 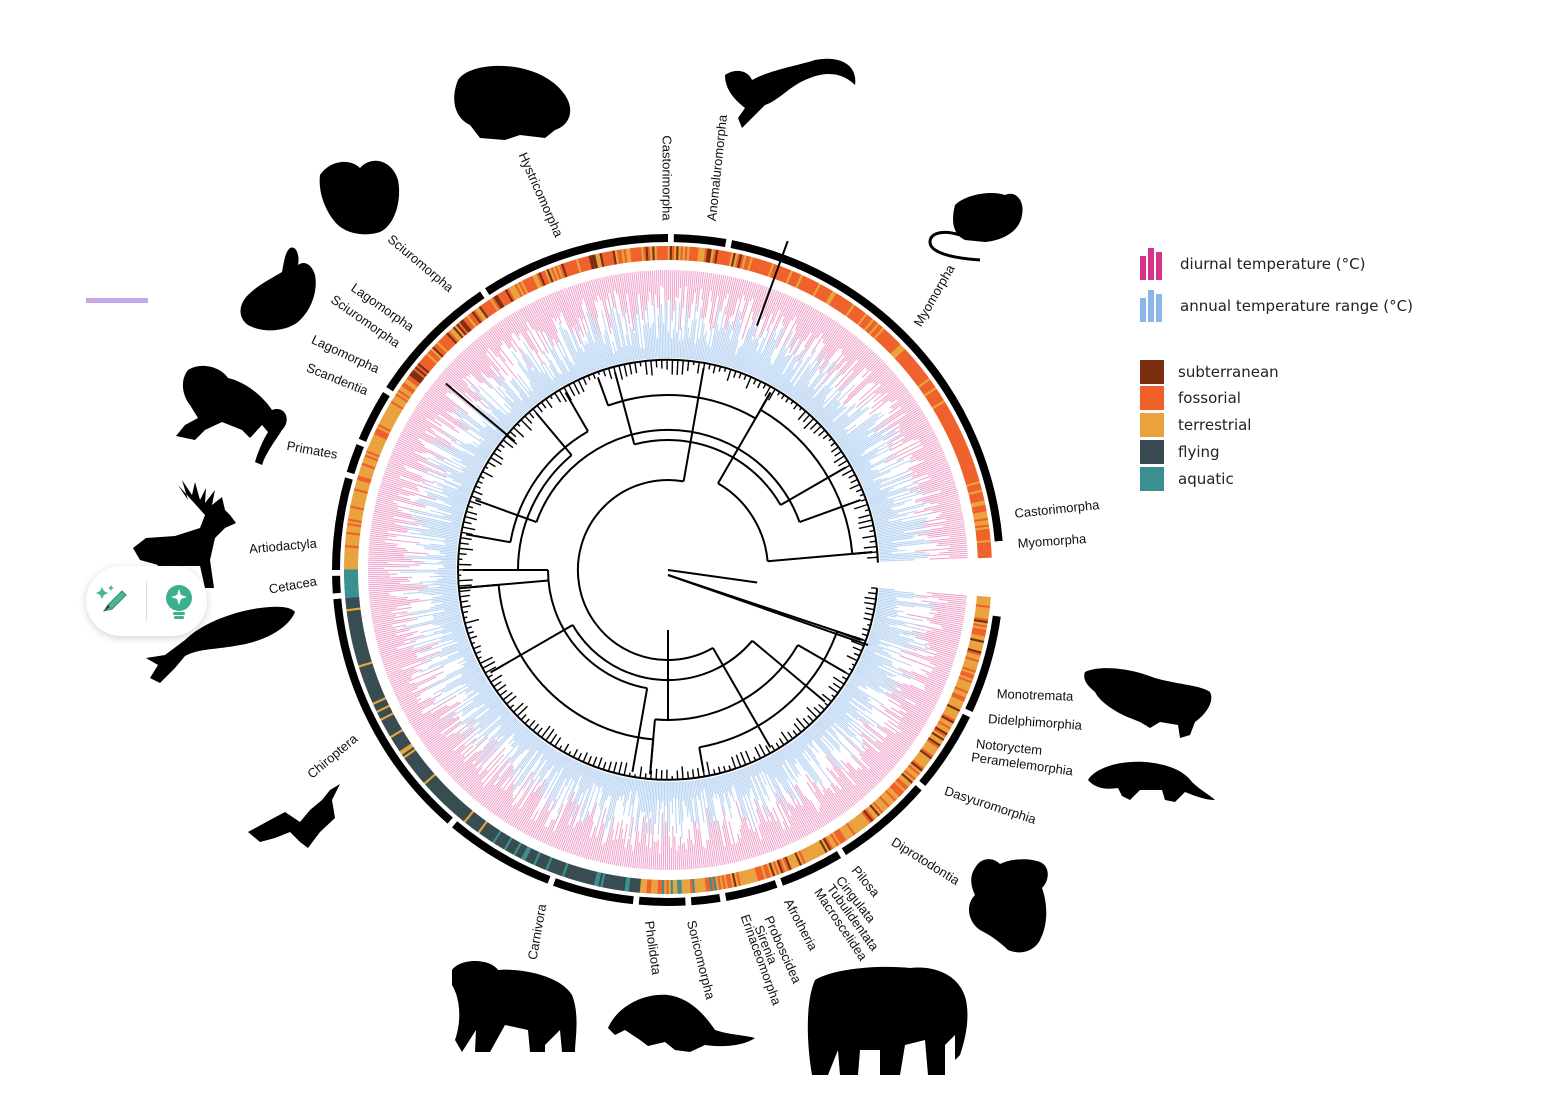 What do you see at coordinates (293, 584) in the screenshot?
I see `clade-label-cetacea: Cetacea` at bounding box center [293, 584].